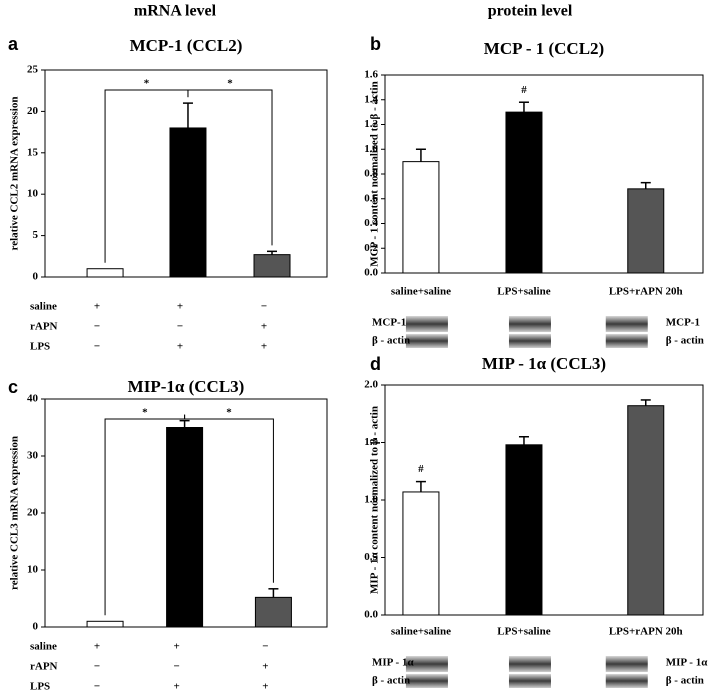 Image resolution: width=709 pixels, height=693 pixels. What do you see at coordinates (43, 307) in the screenshot?
I see `treatment-name: saline` at bounding box center [43, 307].